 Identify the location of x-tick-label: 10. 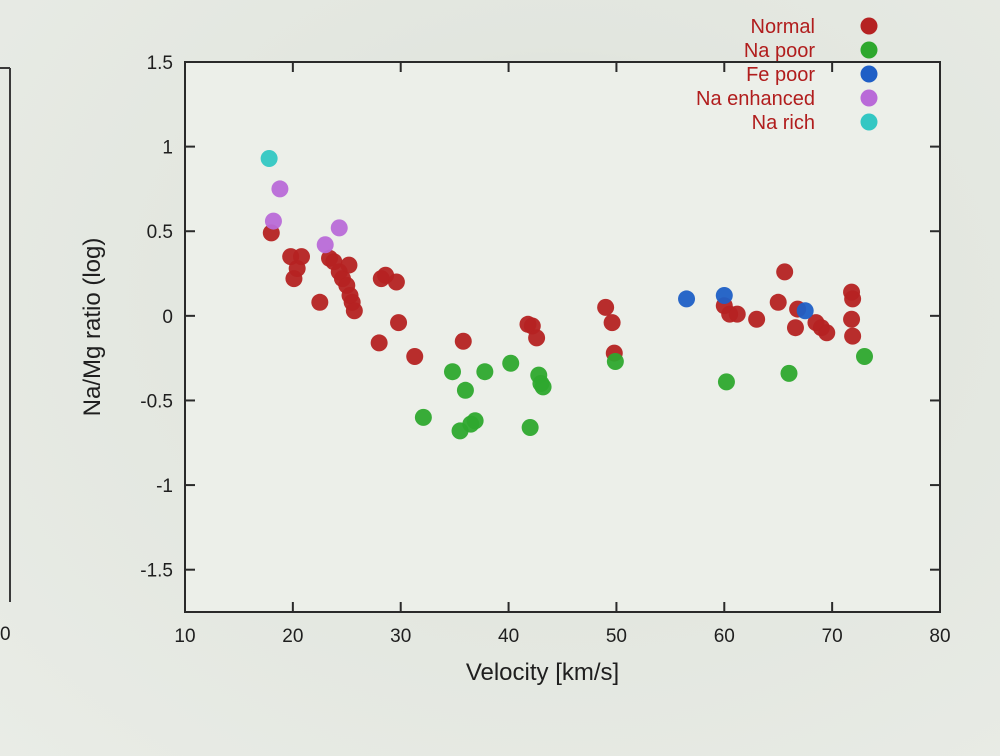
(184, 636).